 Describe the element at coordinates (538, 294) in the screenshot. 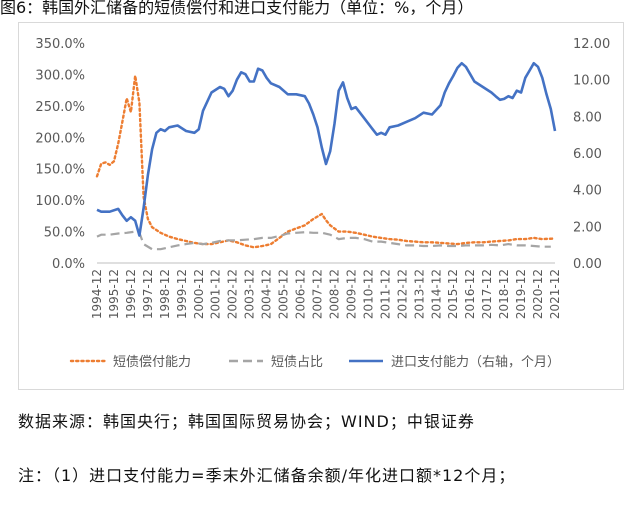

I see `x-tick-label: 2020-12` at that location.